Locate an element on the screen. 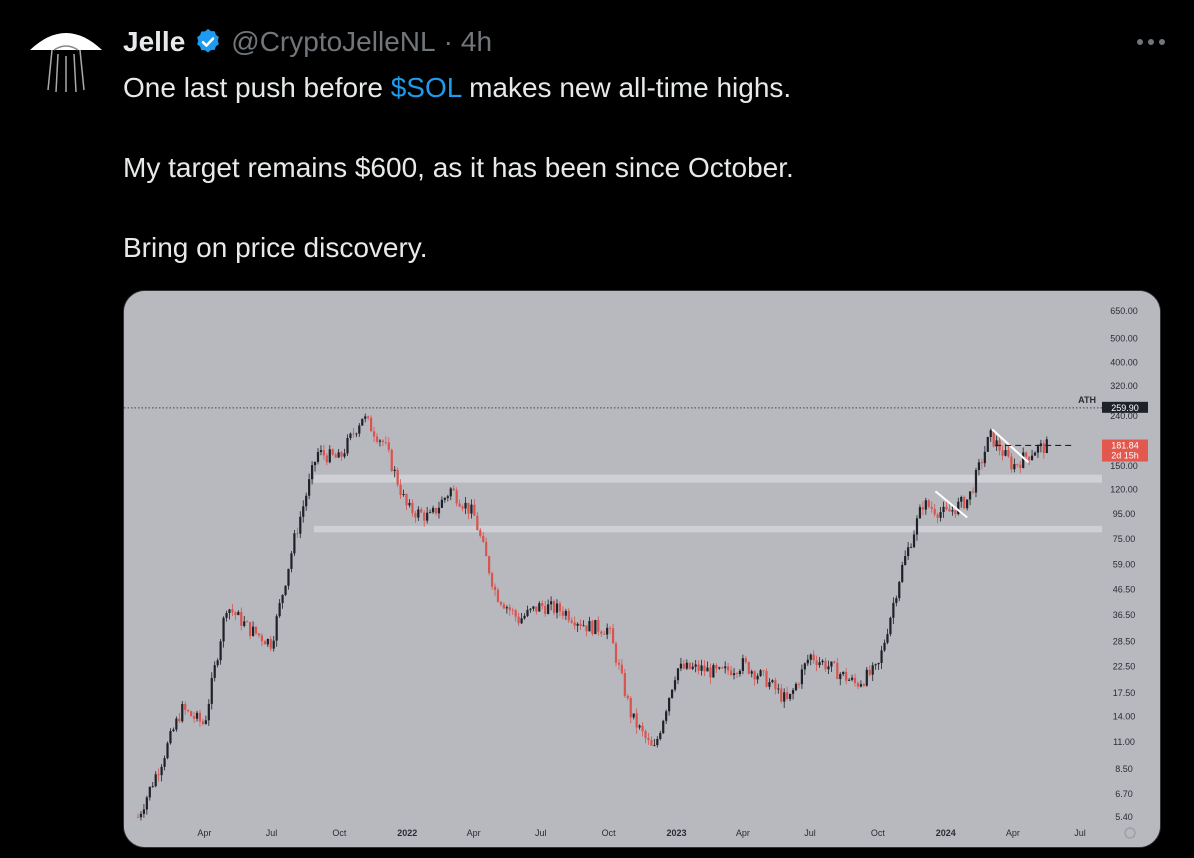  x-axis-tick-label: Apr is located at coordinates (204, 833).